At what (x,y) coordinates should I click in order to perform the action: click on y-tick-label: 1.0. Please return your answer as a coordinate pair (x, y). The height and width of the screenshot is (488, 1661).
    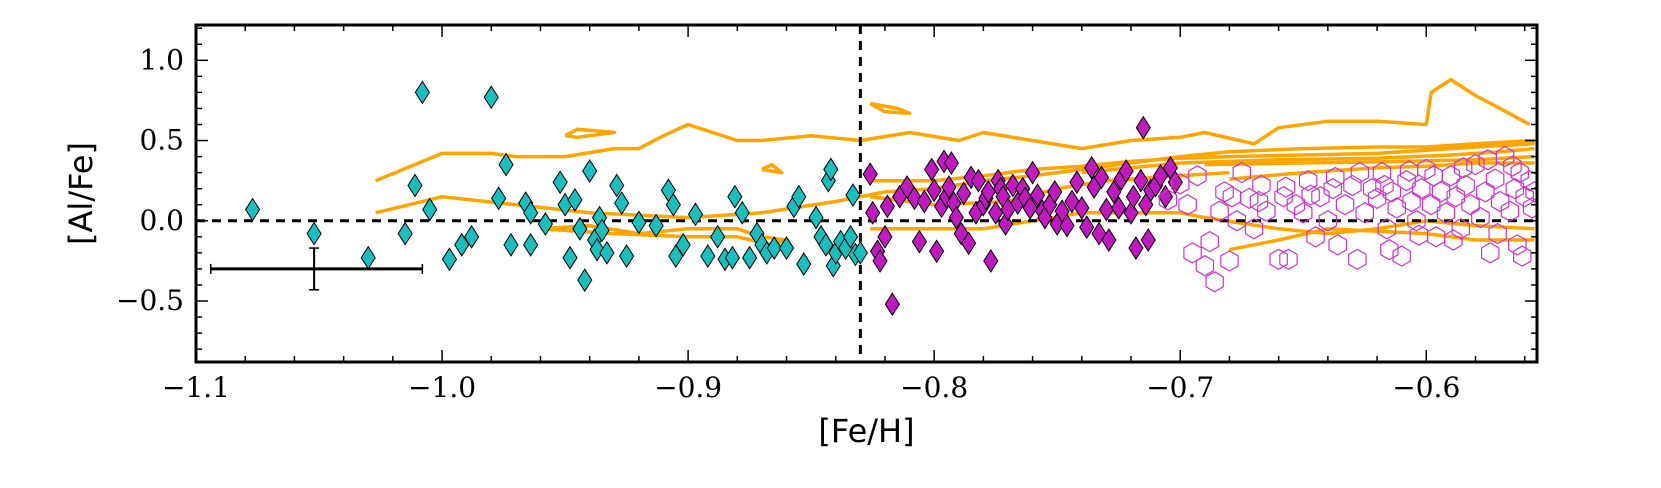
    Looking at the image, I should click on (161, 59).